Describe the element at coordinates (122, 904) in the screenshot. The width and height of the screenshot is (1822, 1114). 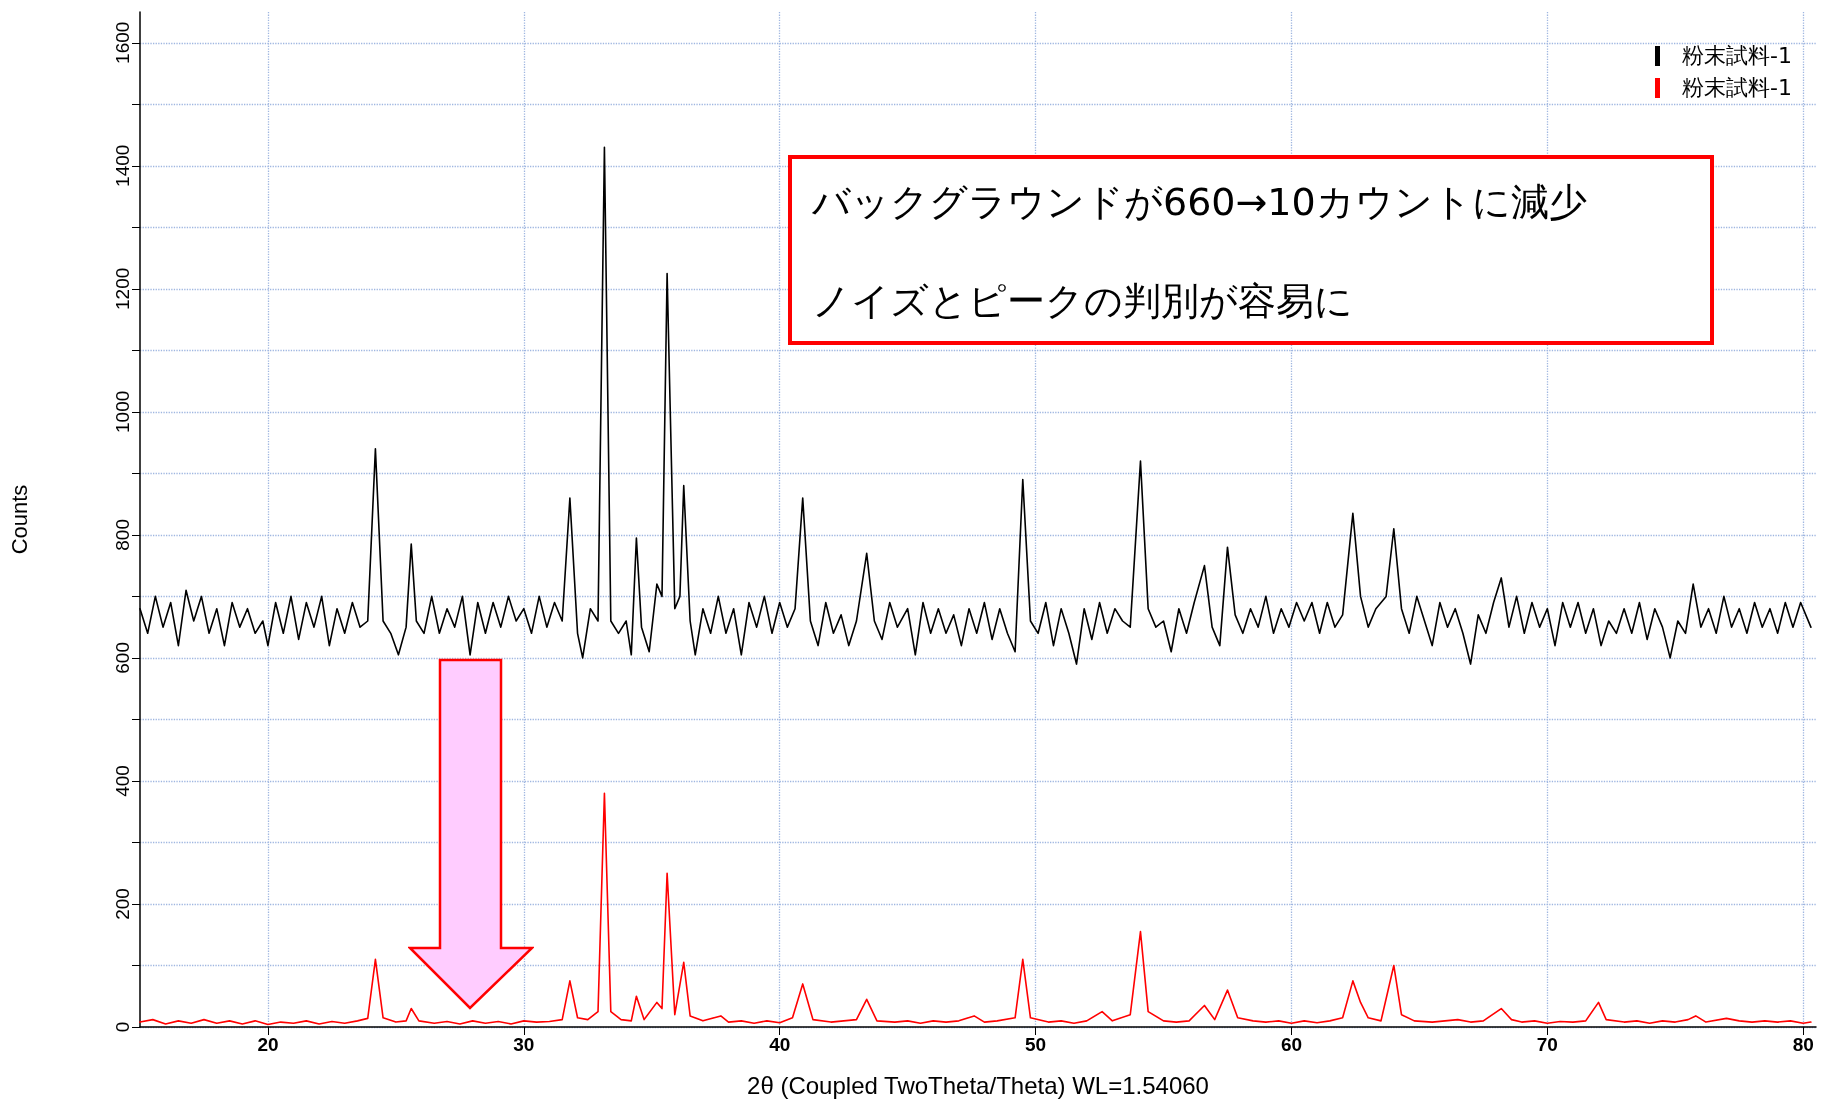
I see `y-tick-label: 200` at that location.